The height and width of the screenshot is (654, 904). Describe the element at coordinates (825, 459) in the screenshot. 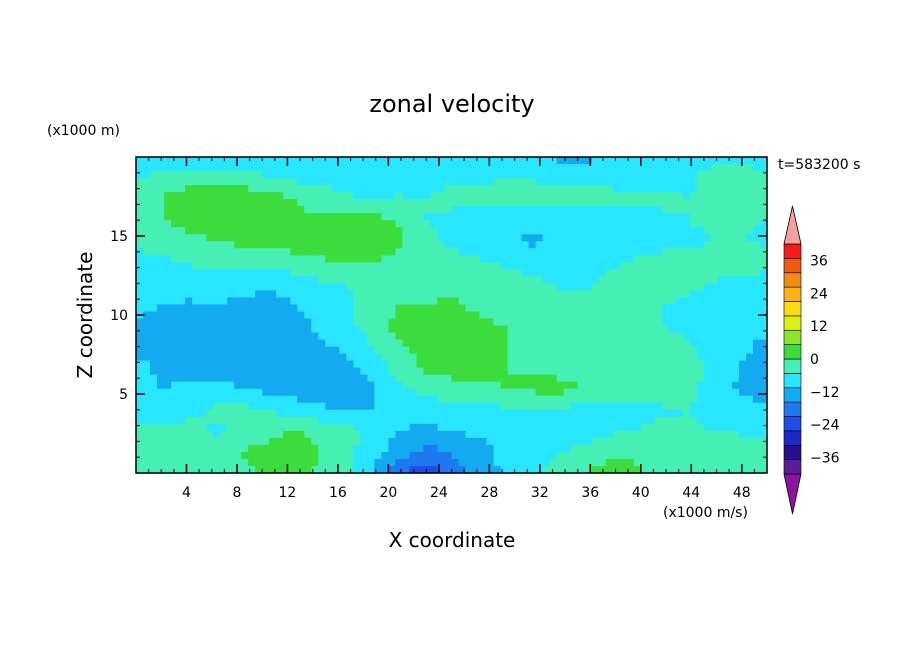

I see `colorbar-tick-label: −36` at that location.